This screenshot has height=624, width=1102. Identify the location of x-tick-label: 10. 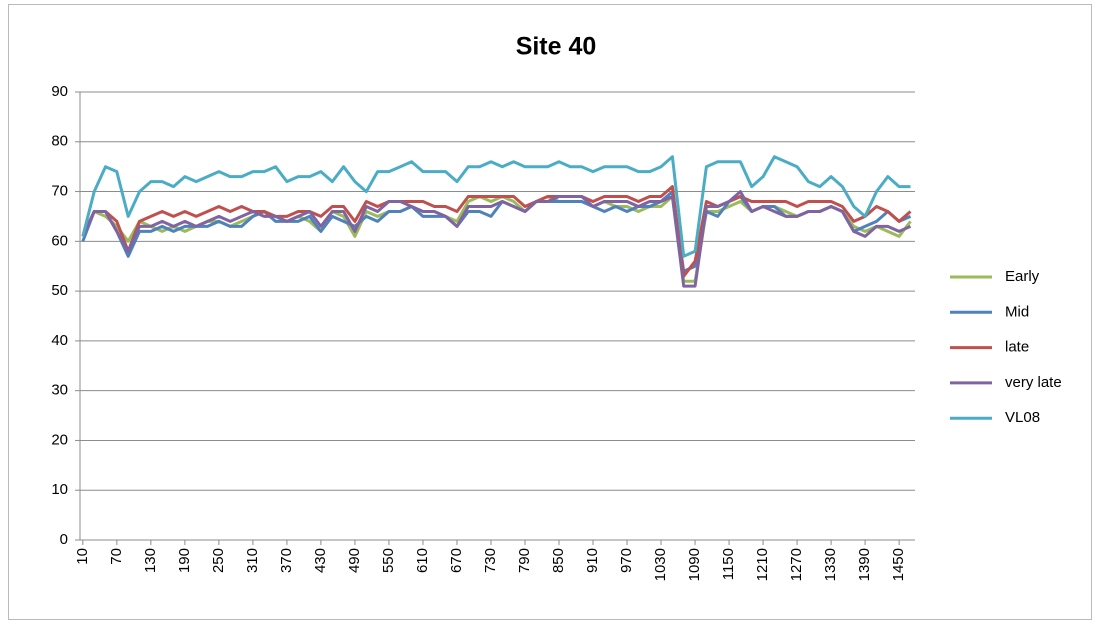
(82, 556).